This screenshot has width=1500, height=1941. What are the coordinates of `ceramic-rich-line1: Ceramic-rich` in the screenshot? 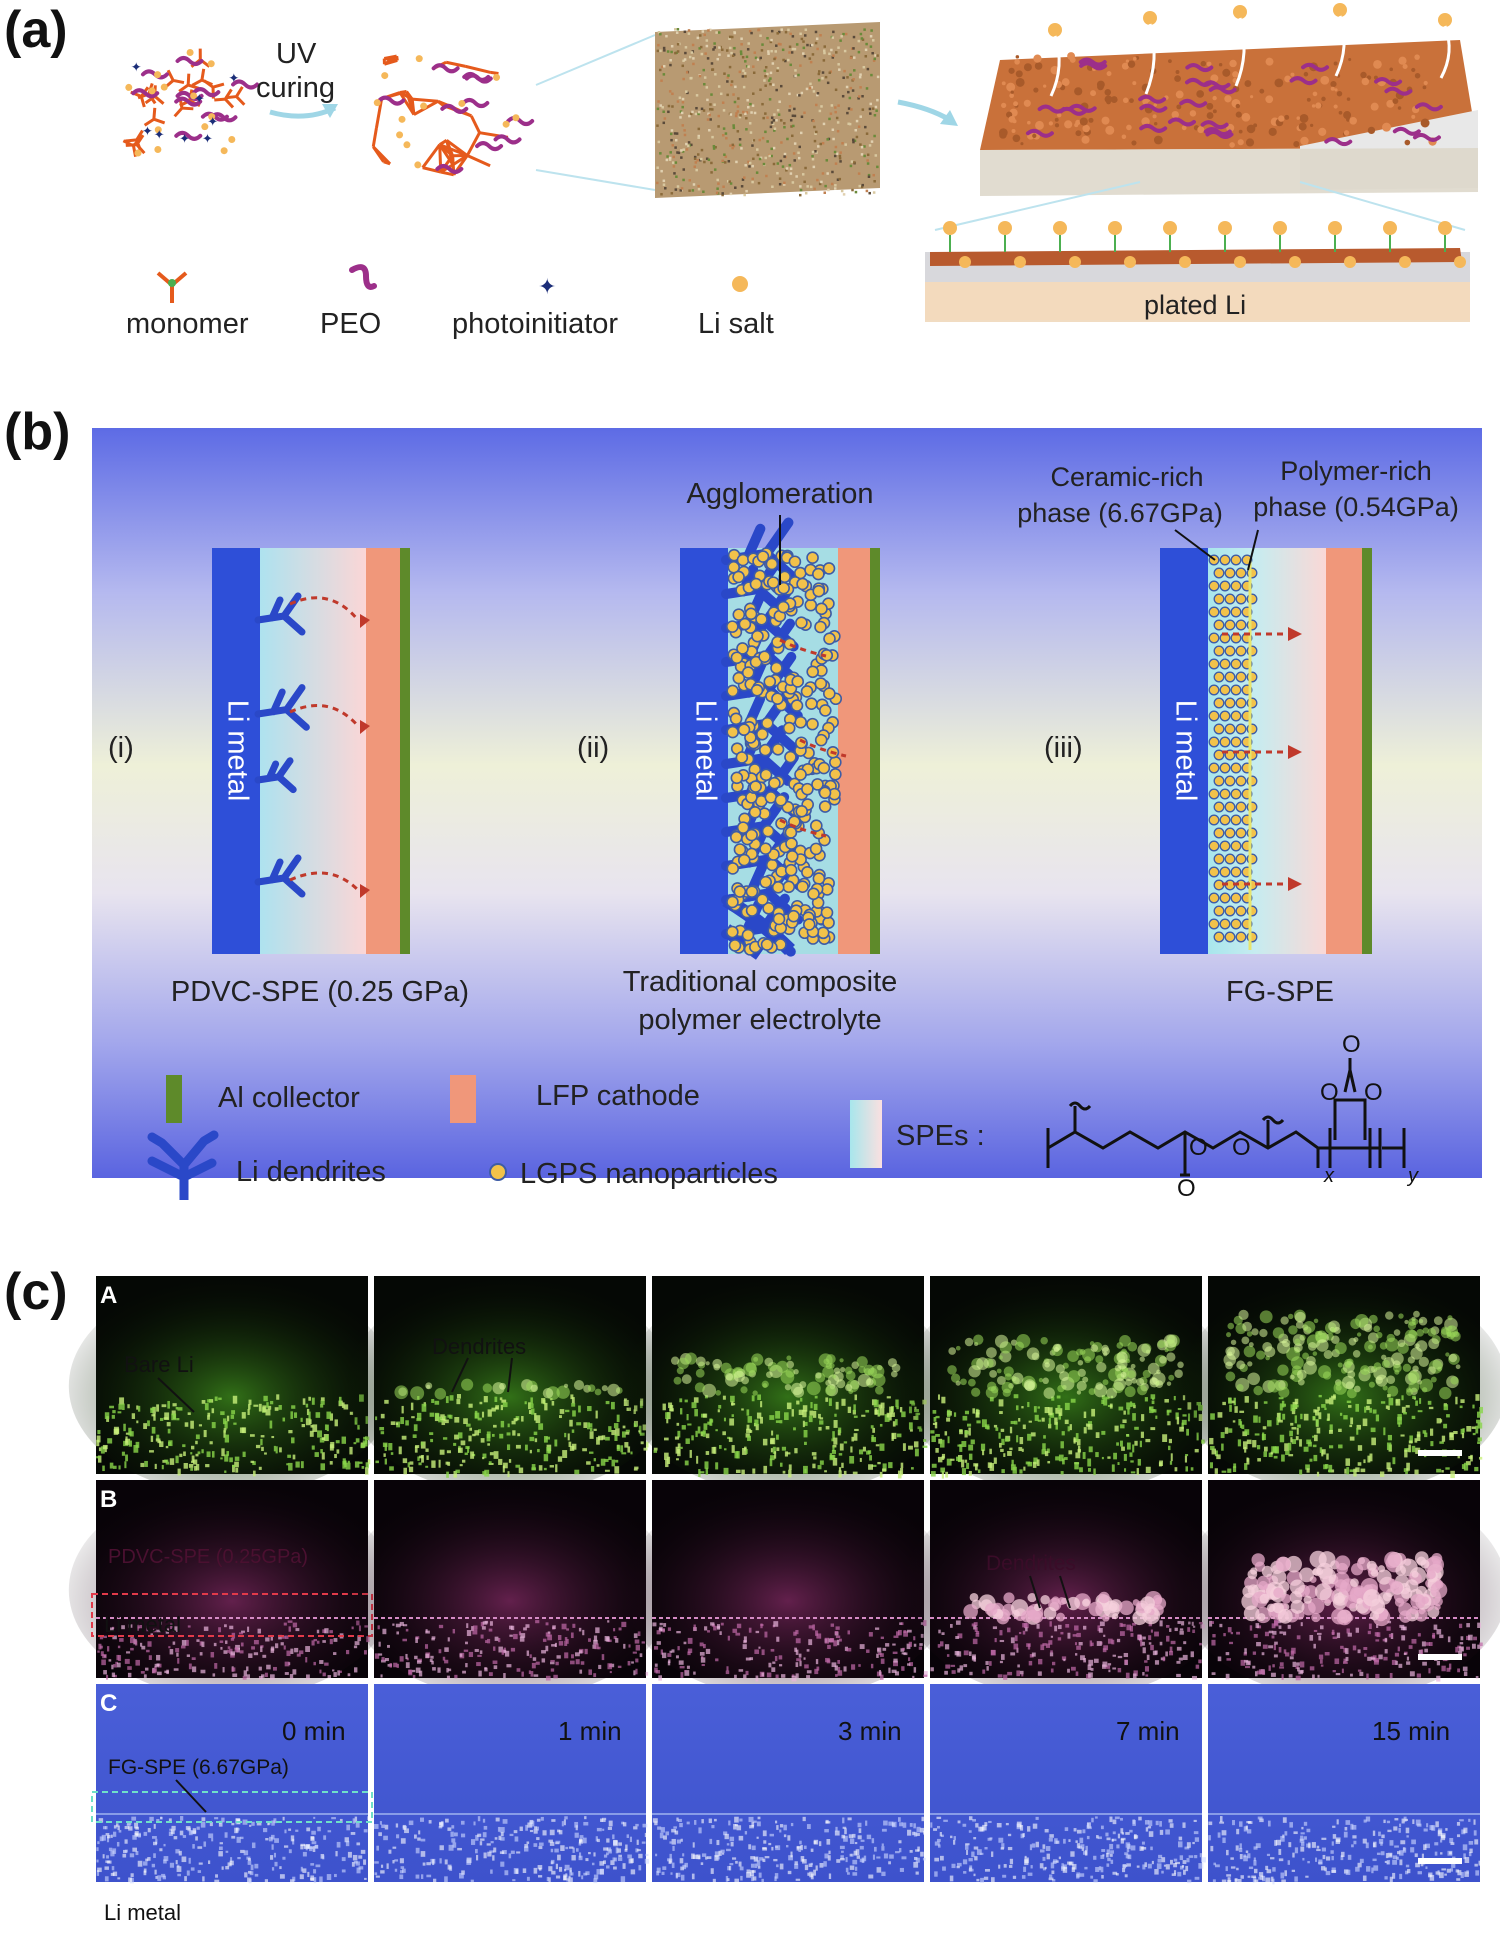 It's located at (1127, 477).